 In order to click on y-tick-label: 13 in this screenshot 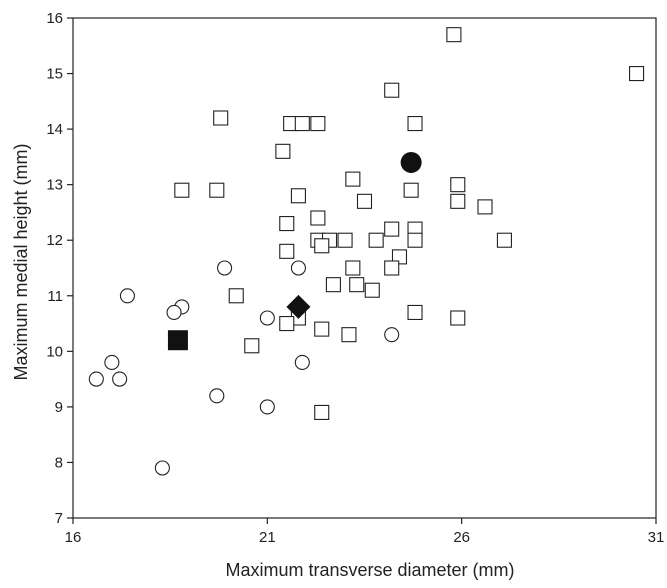, I will do `click(54, 185)`.